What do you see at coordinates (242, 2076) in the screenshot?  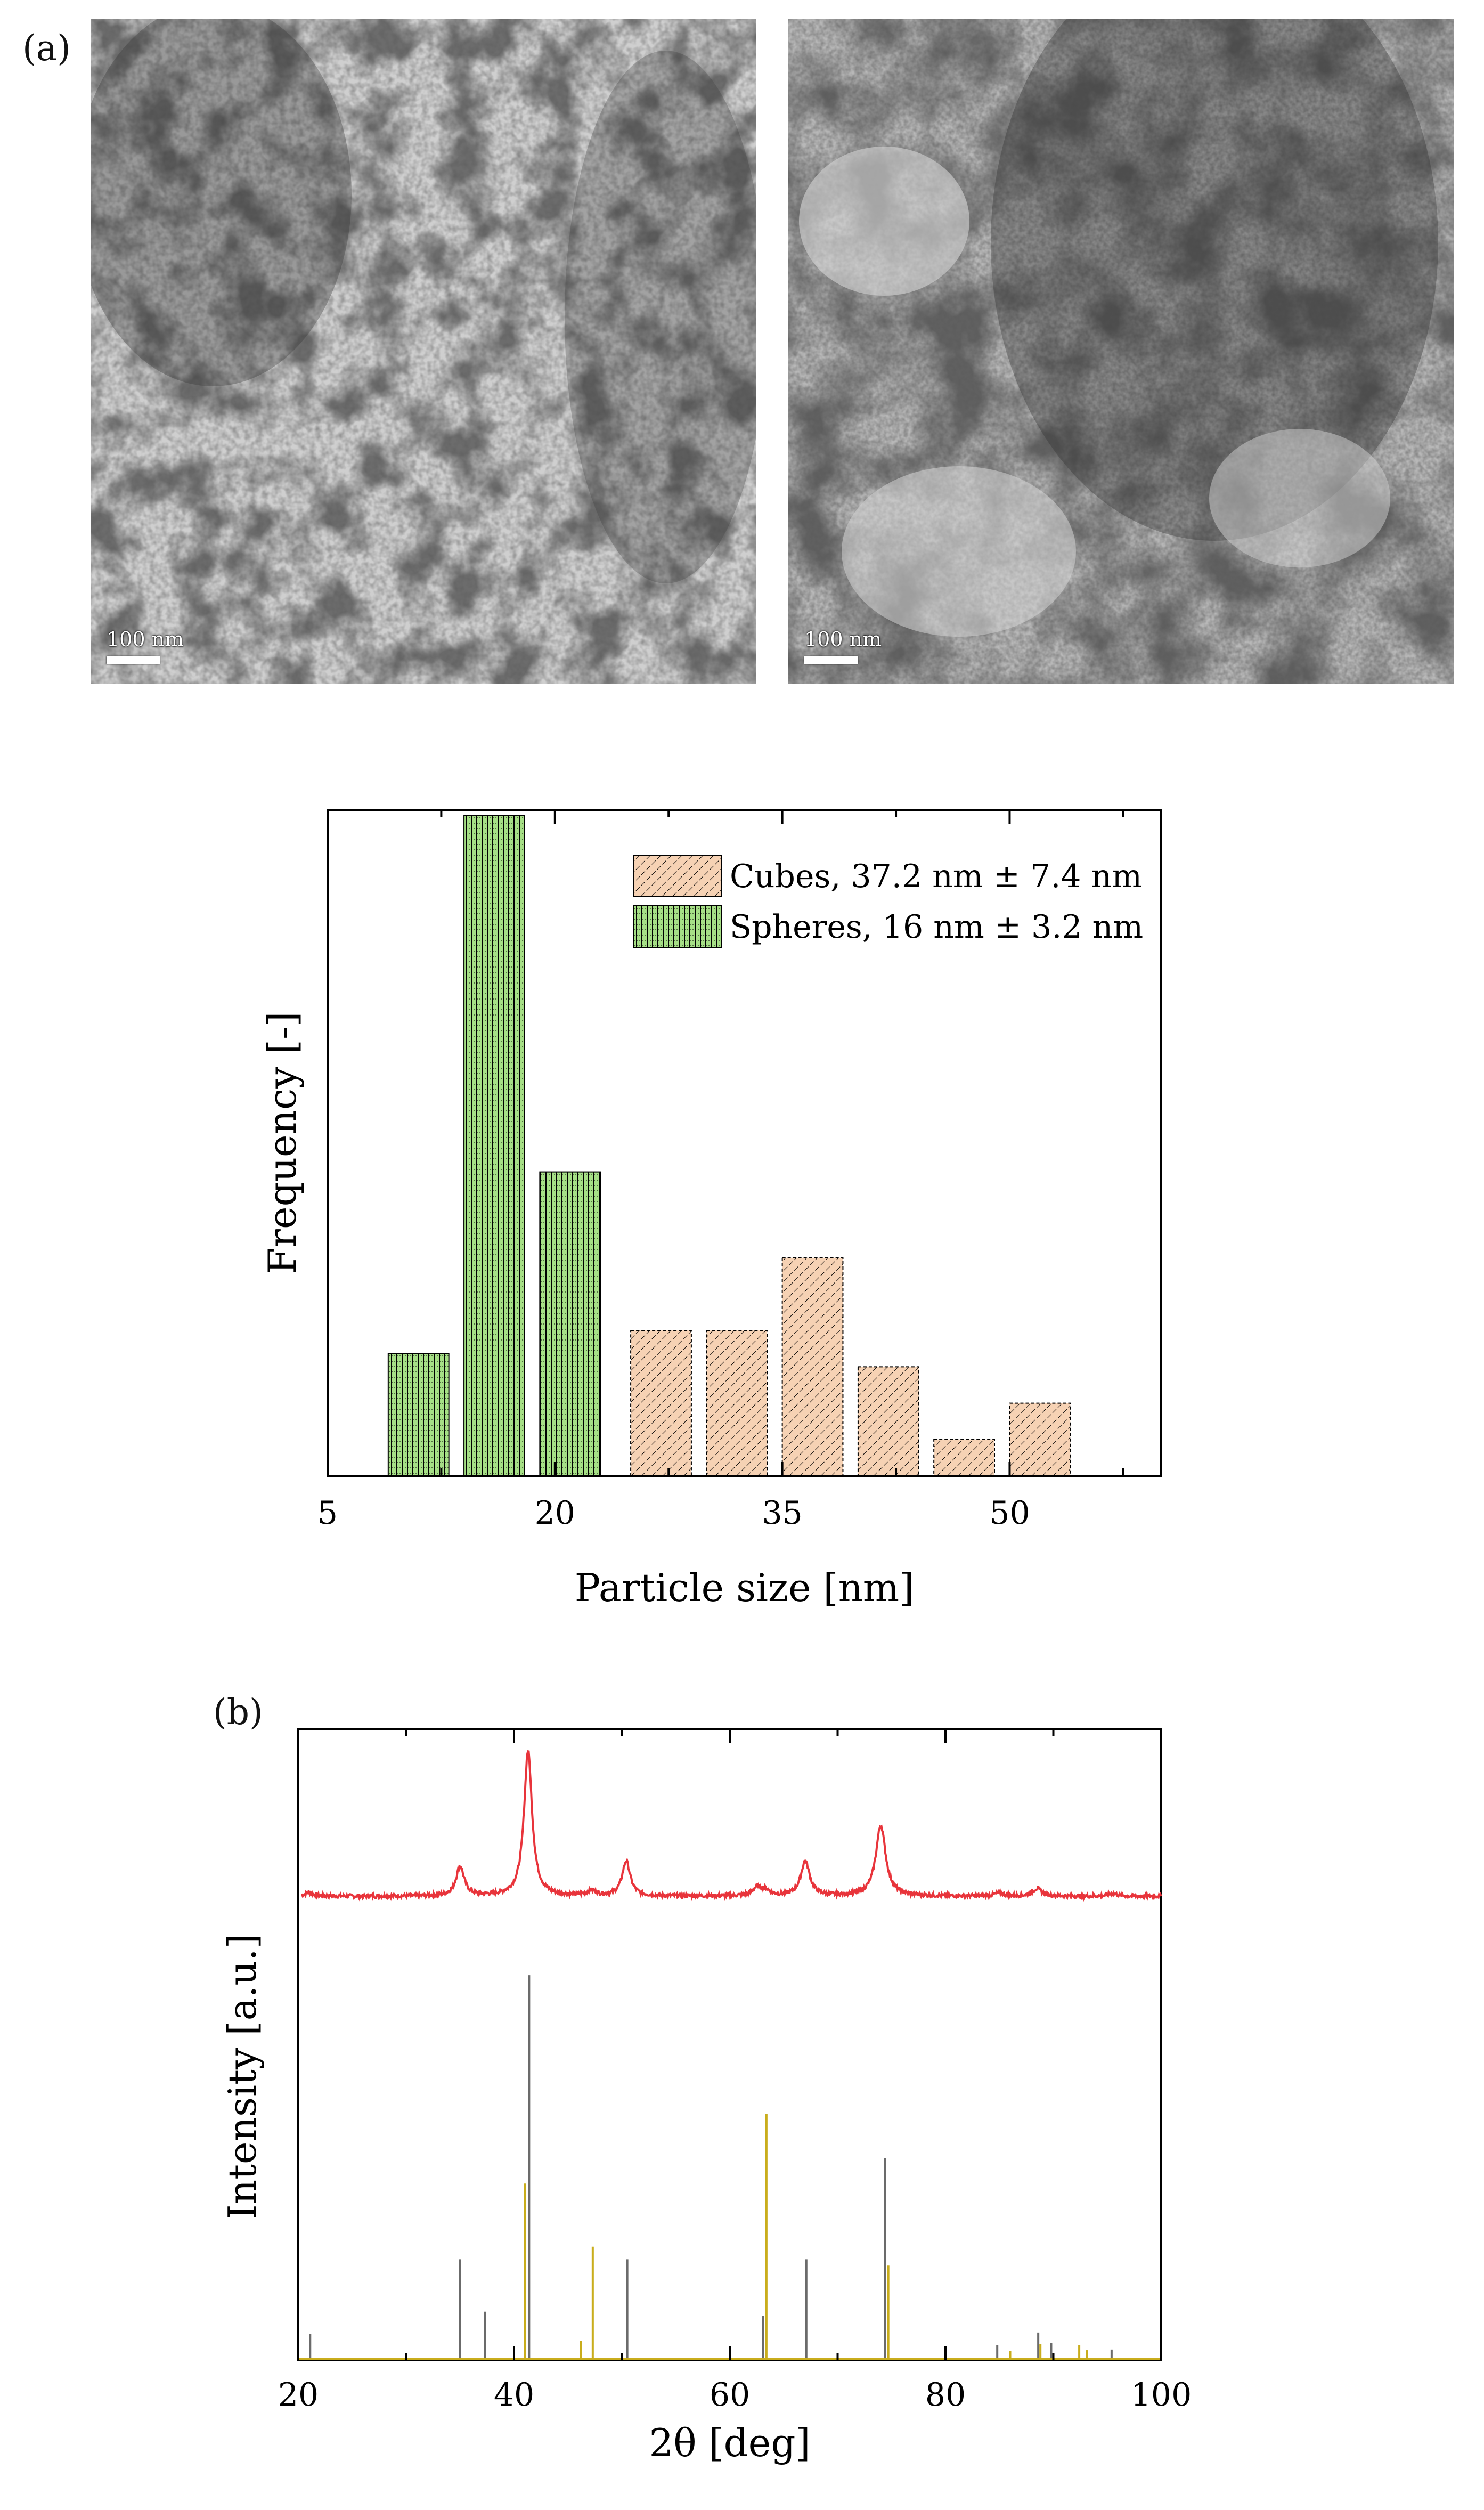 I see `xrd-y-label: Intensity [a.u.]` at bounding box center [242, 2076].